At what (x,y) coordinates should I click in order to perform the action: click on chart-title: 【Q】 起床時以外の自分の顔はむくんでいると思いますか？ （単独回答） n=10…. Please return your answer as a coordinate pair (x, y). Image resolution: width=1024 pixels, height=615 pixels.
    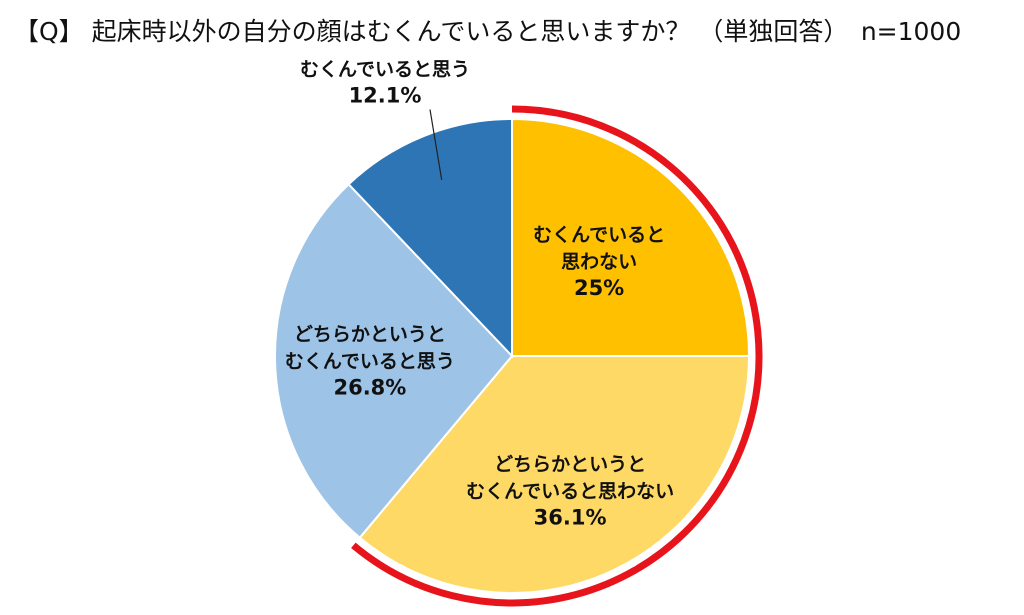
    Looking at the image, I should click on (488, 31).